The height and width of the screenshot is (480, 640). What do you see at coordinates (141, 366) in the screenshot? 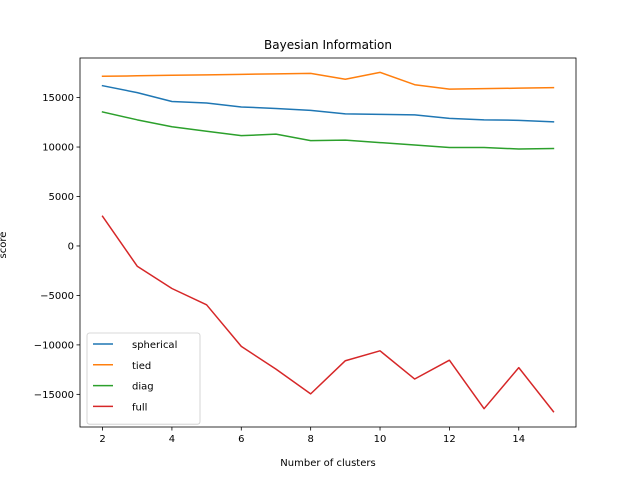
I see `legend-label-tied: tied` at bounding box center [141, 366].